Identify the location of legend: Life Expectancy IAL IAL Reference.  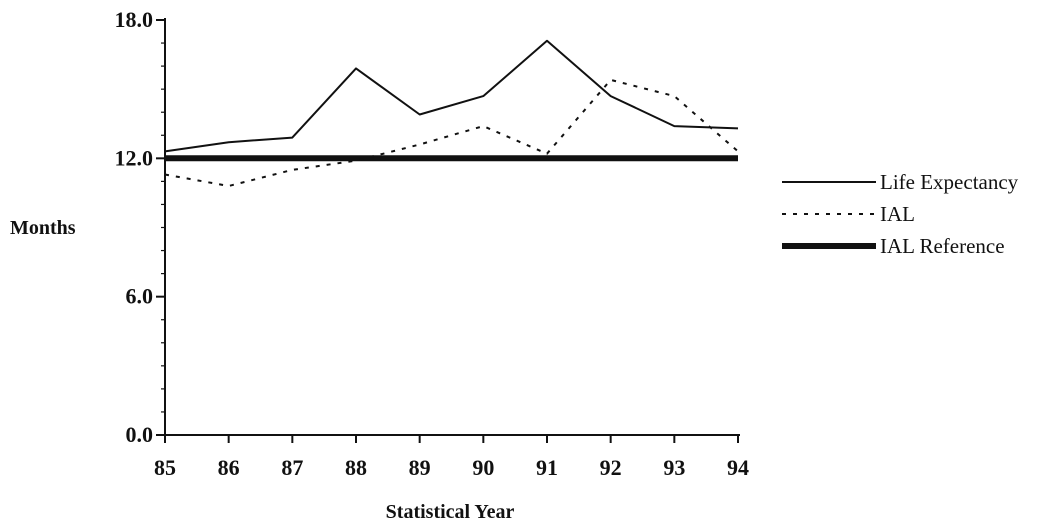
(900, 214).